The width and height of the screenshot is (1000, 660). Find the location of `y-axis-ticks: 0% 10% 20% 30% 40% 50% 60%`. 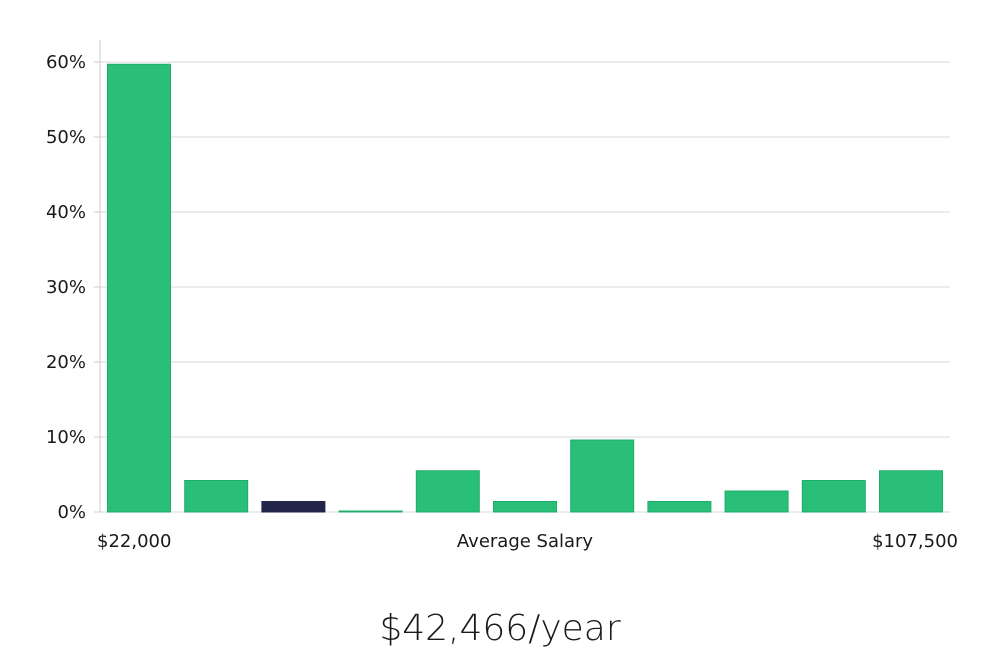

y-axis-ticks: 0% 10% 20% 30% 40% 50% 60% is located at coordinates (73, 287).